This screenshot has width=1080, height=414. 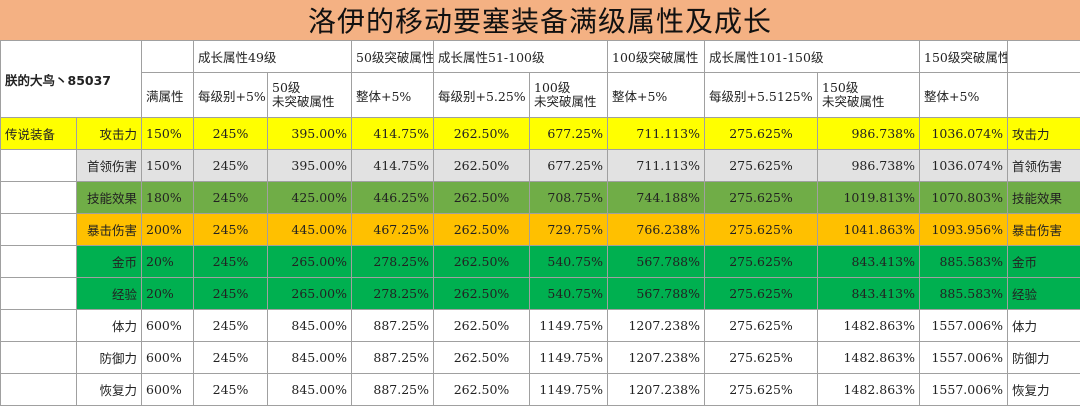 I want to click on row-attr-name: 防御力, so click(x=109, y=357).